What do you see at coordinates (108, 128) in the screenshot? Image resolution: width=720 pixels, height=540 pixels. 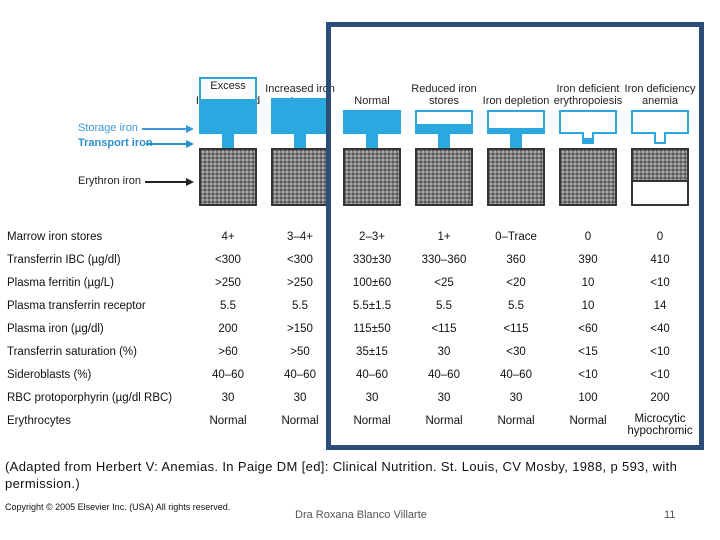 I see `storage-iron-label: Storage iron` at bounding box center [108, 128].